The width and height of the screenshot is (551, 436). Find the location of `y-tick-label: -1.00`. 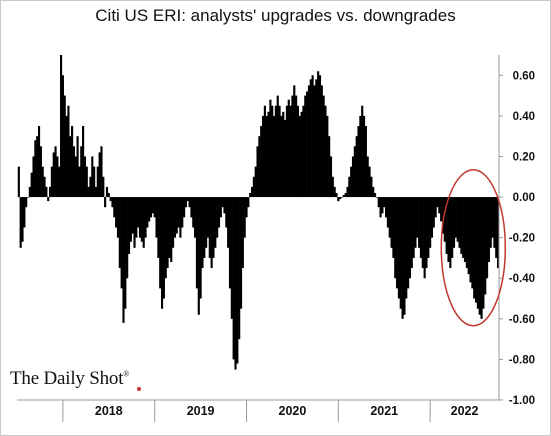

y-tick-label: -1.00 is located at coordinates (522, 401).